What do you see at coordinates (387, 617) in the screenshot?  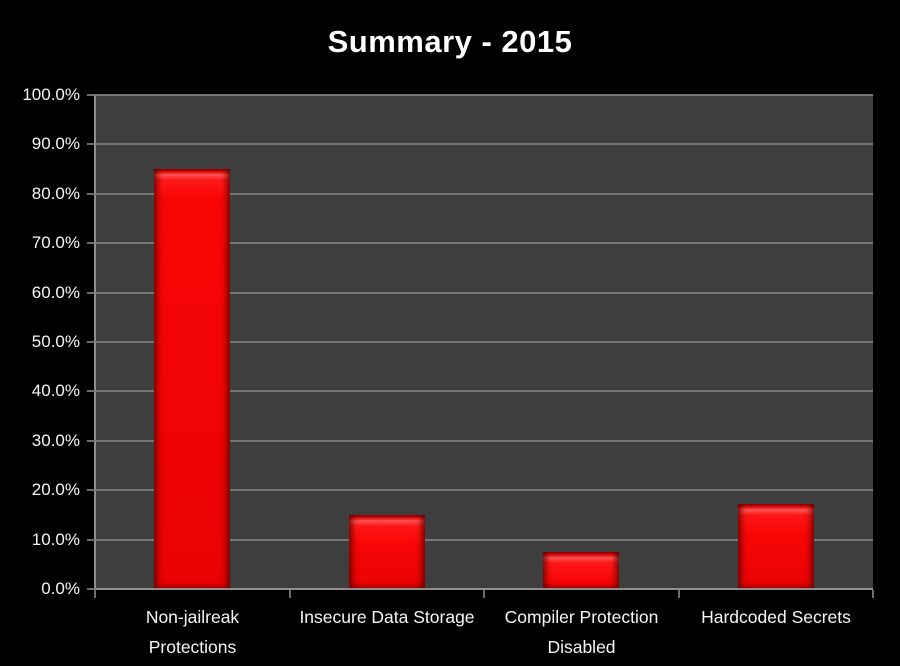 I see `x-tick-label: Insecure Data Storage` at bounding box center [387, 617].